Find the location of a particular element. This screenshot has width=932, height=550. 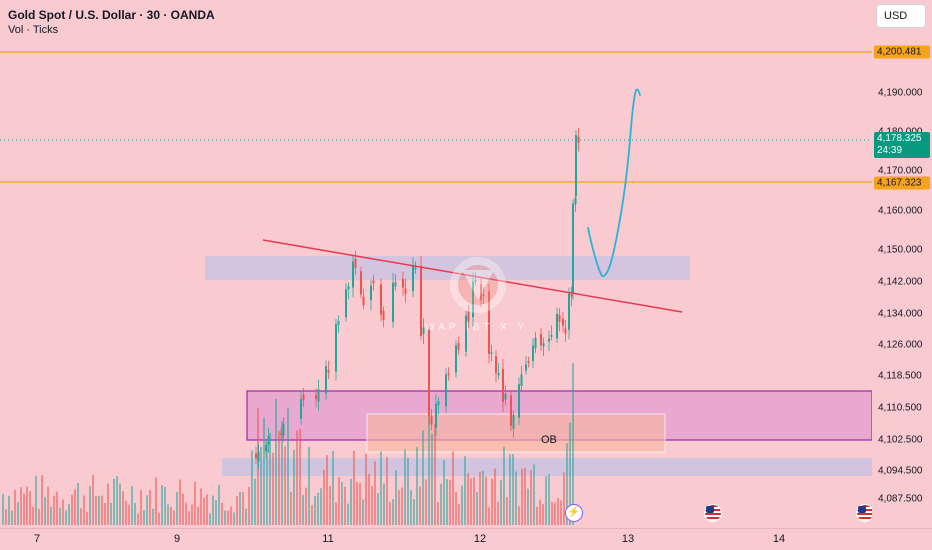

volume-indicator-label: Vol · Ticks is located at coordinates (33, 30).